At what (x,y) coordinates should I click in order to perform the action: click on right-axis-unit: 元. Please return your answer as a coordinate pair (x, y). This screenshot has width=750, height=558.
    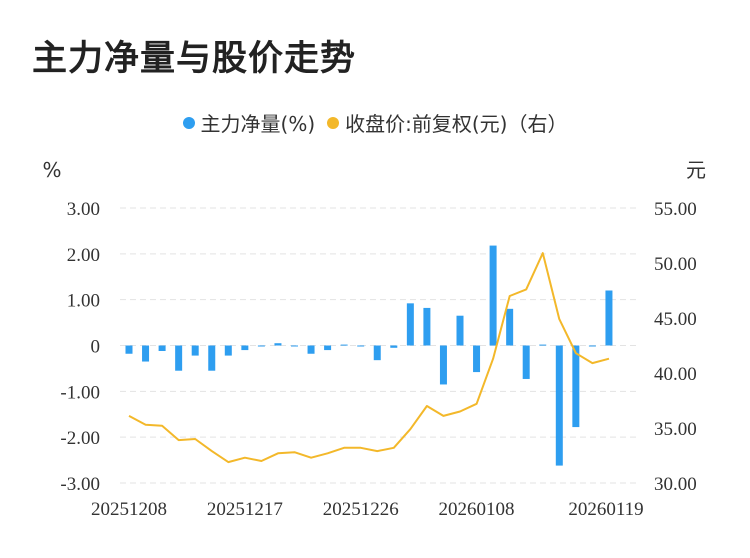
    Looking at the image, I should click on (696, 170).